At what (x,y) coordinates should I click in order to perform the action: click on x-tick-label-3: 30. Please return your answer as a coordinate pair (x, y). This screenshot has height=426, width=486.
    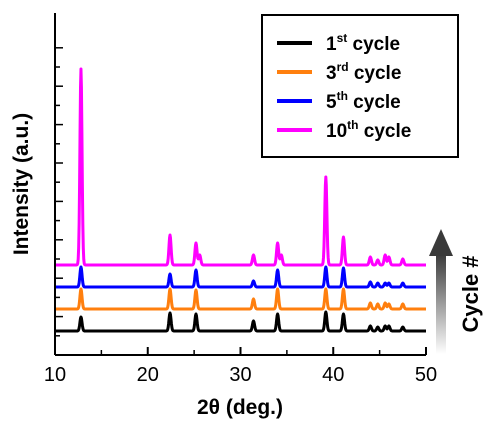
    Looking at the image, I should click on (240, 375).